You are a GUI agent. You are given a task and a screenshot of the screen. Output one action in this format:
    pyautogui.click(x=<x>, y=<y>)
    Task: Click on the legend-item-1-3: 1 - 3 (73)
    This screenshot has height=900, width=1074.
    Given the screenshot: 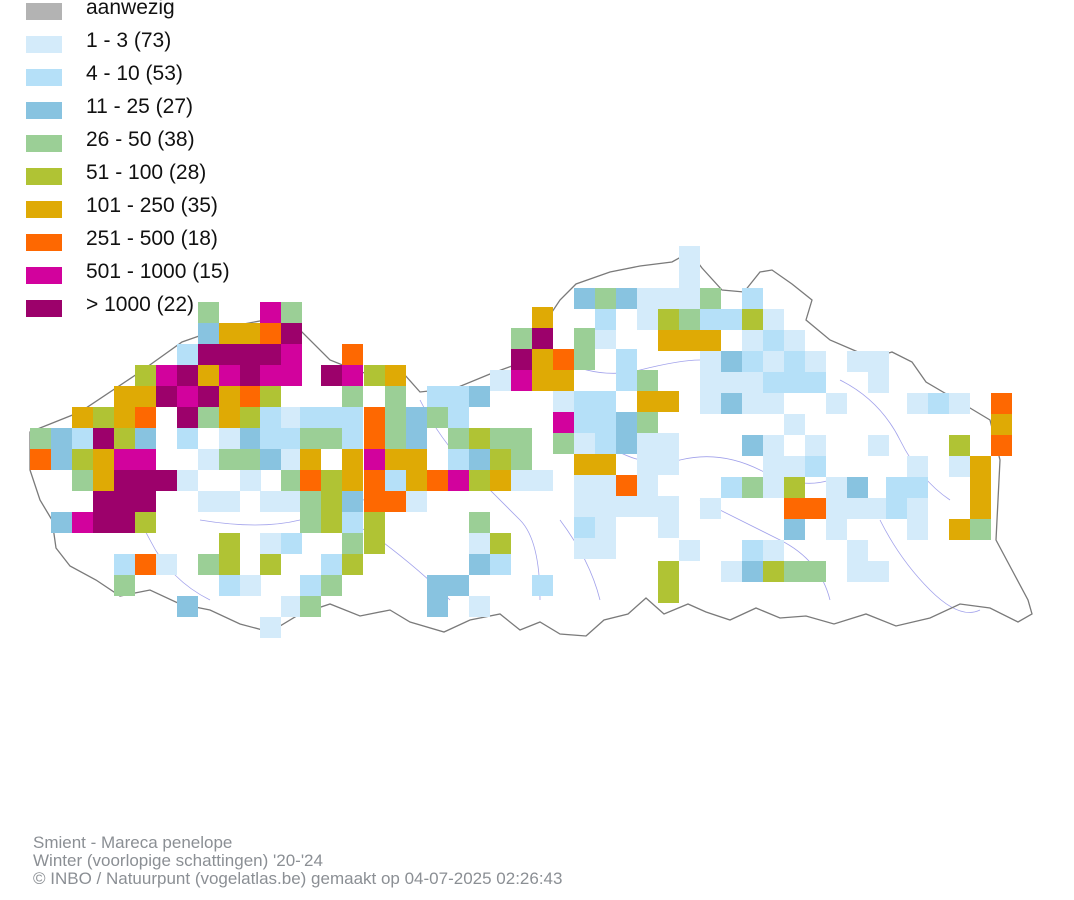 What is the action you would take?
    pyautogui.click(x=174, y=42)
    